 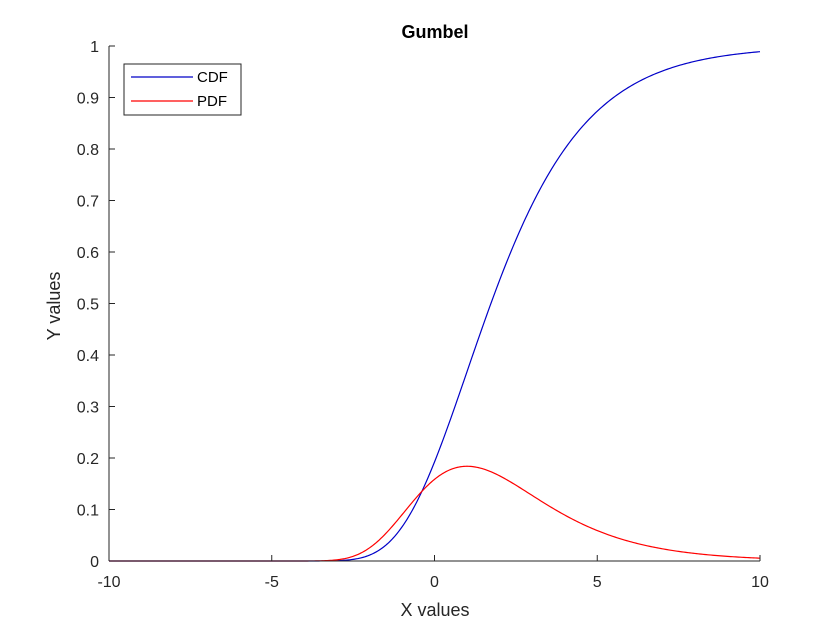 What do you see at coordinates (212, 101) in the screenshot?
I see `legend-label-pdf: PDF` at bounding box center [212, 101].